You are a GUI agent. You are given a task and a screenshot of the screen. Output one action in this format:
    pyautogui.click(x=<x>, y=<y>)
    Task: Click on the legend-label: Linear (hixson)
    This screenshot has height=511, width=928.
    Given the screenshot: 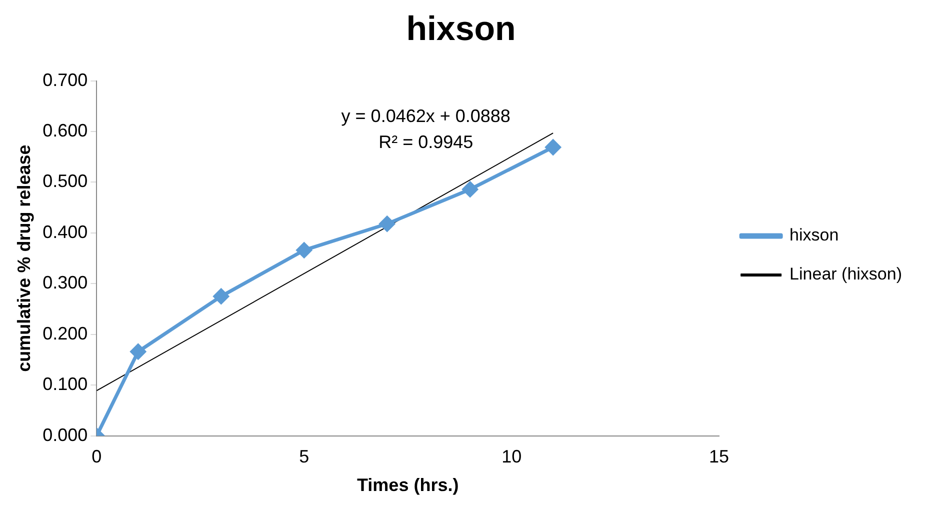 What is the action you would take?
    pyautogui.click(x=846, y=274)
    